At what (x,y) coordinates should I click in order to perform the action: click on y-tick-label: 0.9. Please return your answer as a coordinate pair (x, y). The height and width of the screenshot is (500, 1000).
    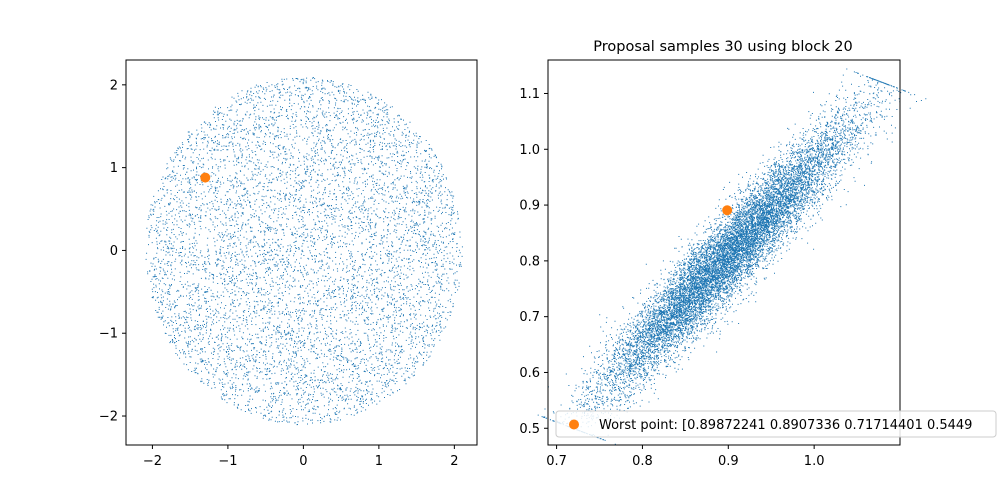
    Looking at the image, I should click on (529, 206).